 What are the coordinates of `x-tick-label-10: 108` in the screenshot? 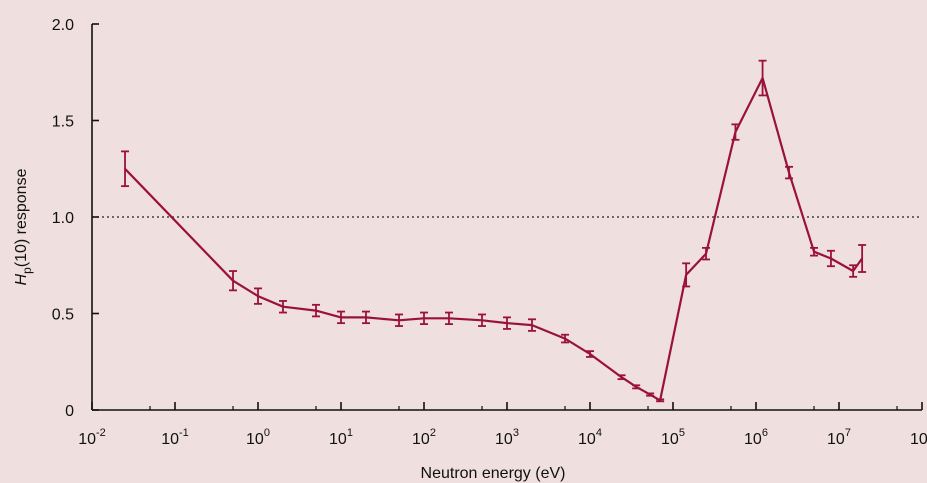 It's located at (918, 437).